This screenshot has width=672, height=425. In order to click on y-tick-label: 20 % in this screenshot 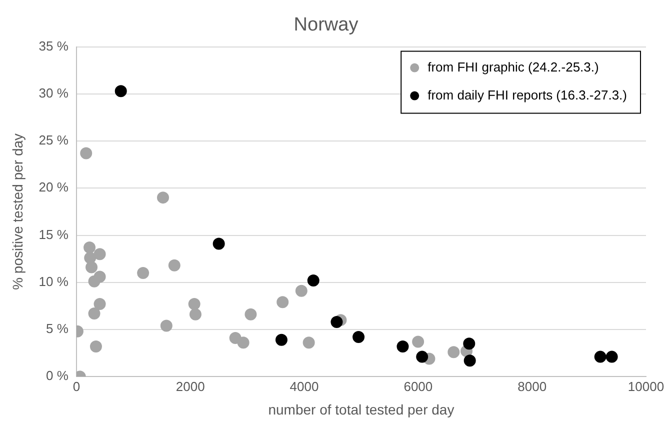, I will do `click(53, 187)`.